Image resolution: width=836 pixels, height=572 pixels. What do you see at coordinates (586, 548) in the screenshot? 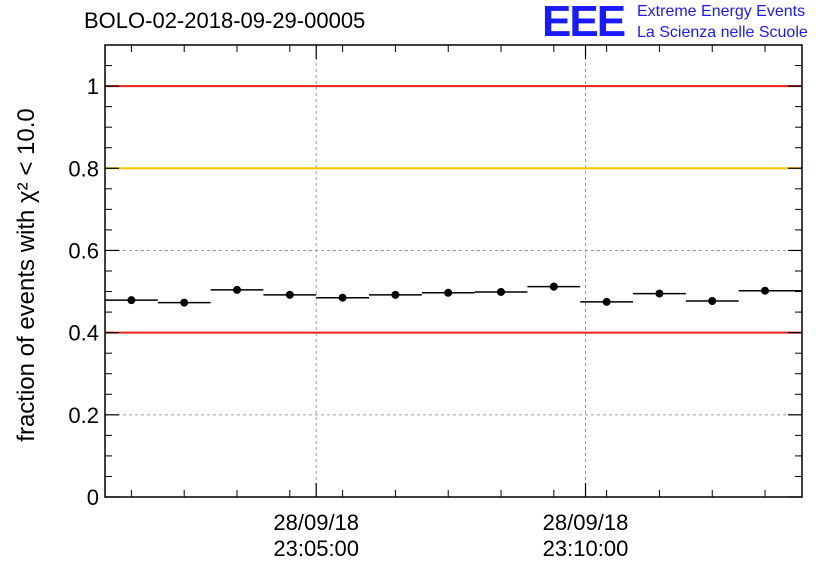
I see `x-tick-label-time: 23:10:00` at bounding box center [586, 548].